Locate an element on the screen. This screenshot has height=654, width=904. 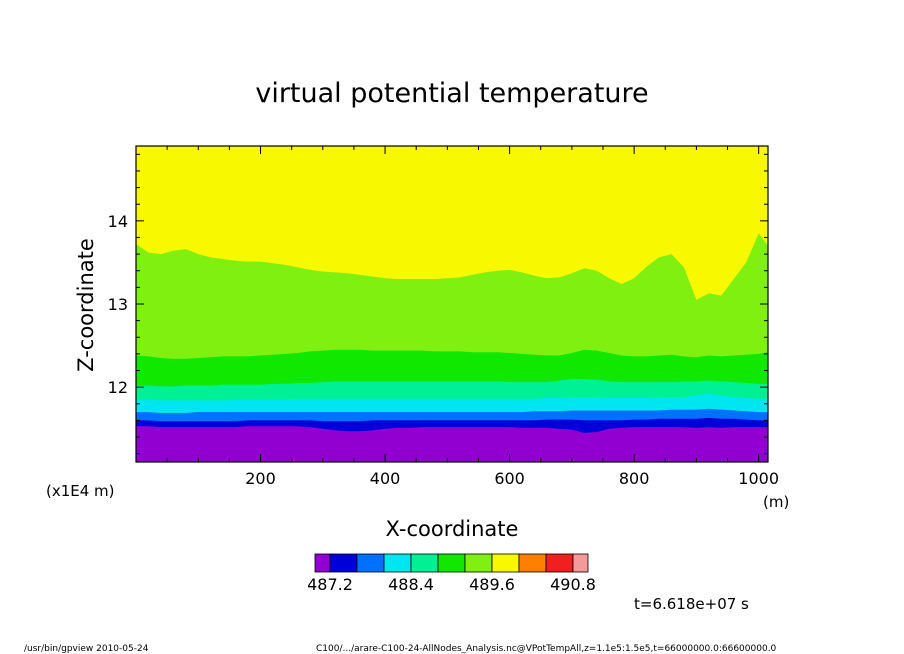
colorbar-label: 490.8 is located at coordinates (573, 584).